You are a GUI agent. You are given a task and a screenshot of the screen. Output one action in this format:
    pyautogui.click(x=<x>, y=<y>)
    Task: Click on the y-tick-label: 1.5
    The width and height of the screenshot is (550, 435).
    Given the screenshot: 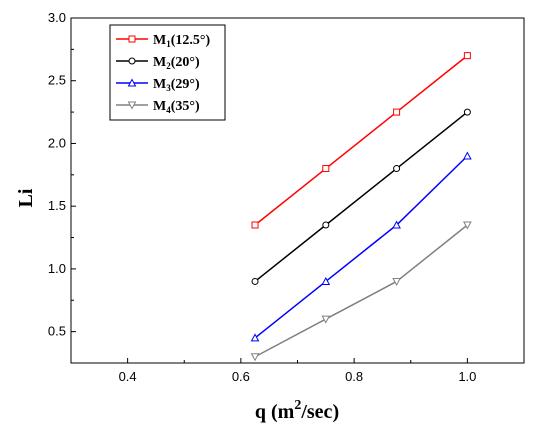 What is the action you would take?
    pyautogui.click(x=57, y=205)
    